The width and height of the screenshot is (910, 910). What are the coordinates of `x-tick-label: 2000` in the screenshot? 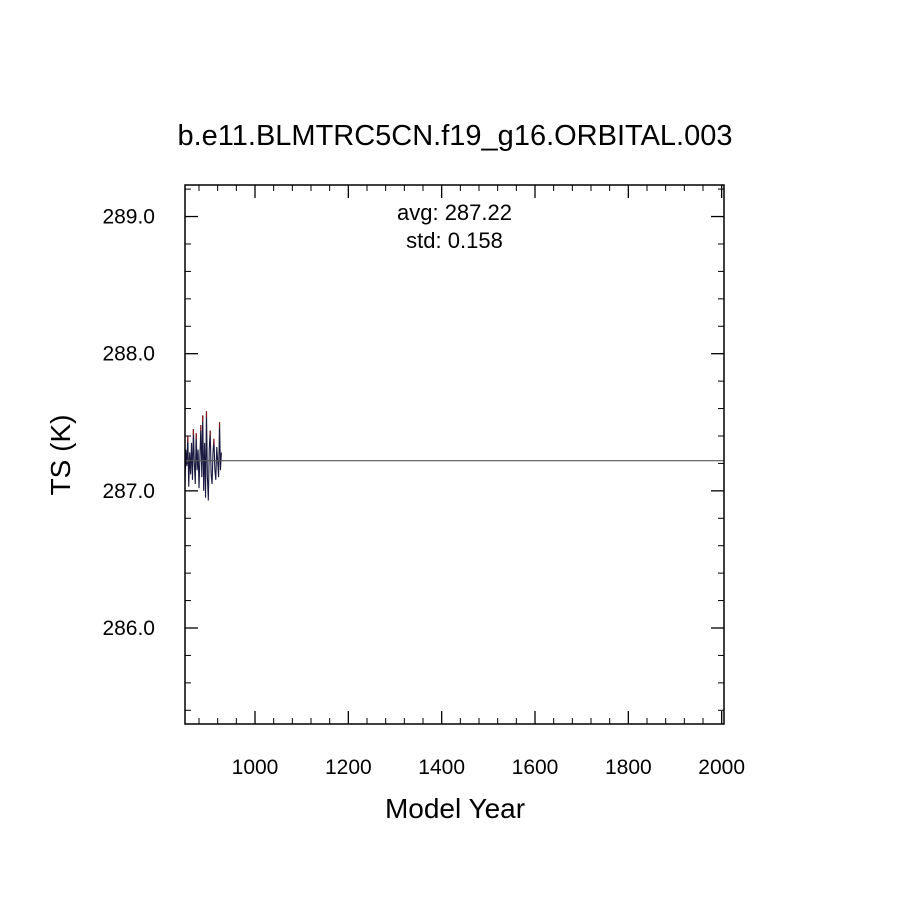 It's located at (721, 767).